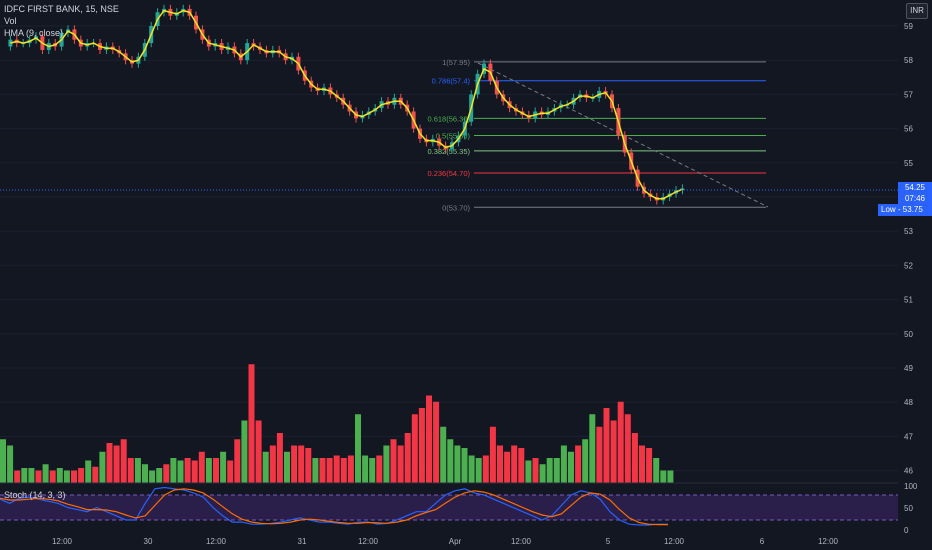 This screenshot has width=932, height=550. Describe the element at coordinates (10, 21) in the screenshot. I see `legend-volume: Vol` at that location.